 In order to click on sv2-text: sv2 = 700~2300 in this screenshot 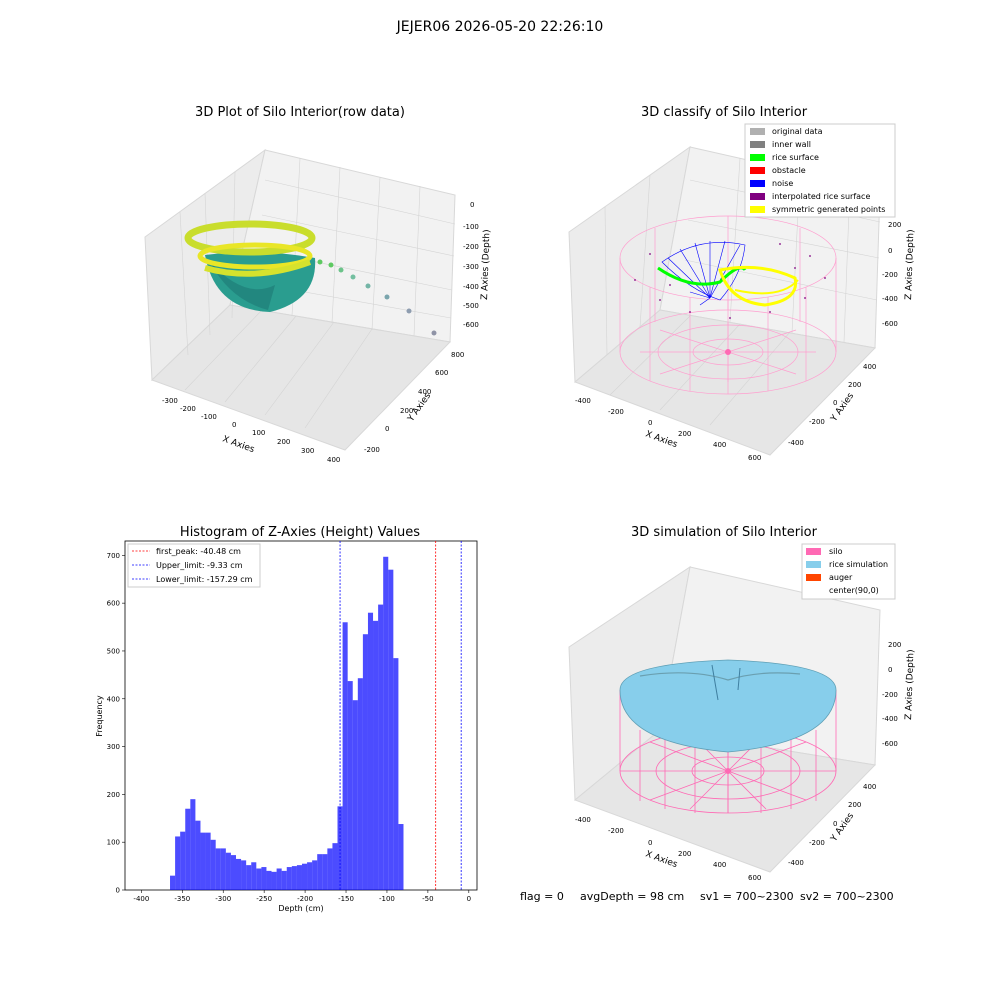, I will do `click(847, 896)`.